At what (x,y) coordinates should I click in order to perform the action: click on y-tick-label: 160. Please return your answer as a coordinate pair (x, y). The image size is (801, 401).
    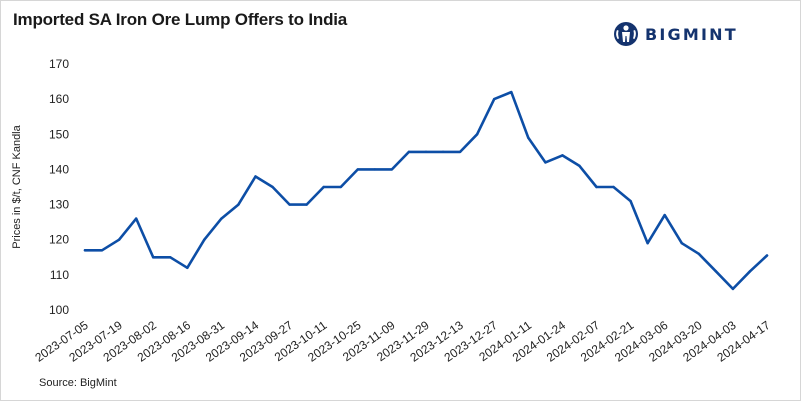
    Looking at the image, I should click on (59, 99).